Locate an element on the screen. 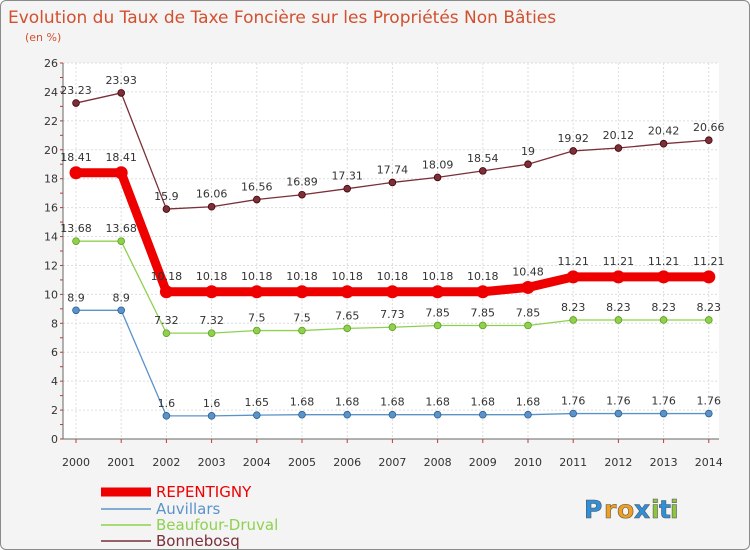 The height and width of the screenshot is (550, 750). data-label-auvillars: 1.65 is located at coordinates (257, 402).